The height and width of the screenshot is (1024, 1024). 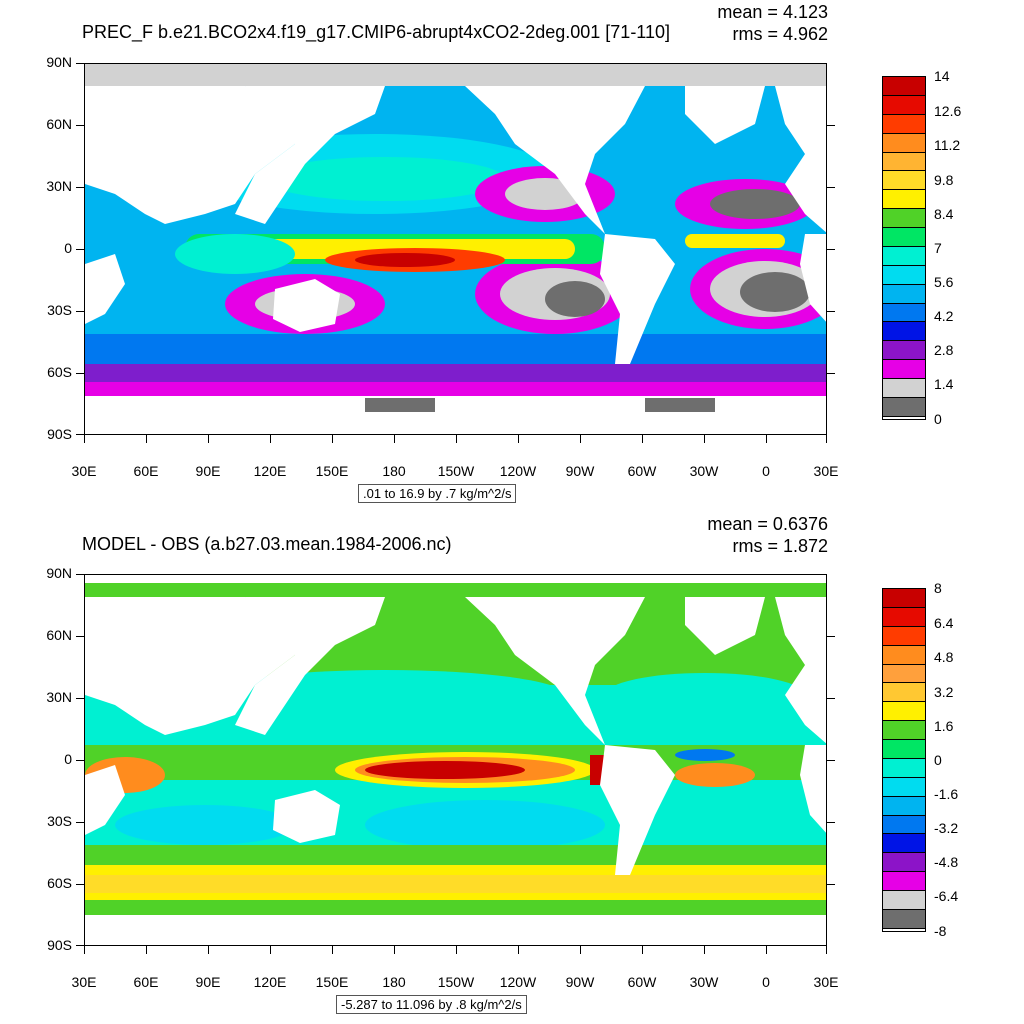 I want to click on bottom-colorbar-label: -3.2, so click(x=946, y=828).